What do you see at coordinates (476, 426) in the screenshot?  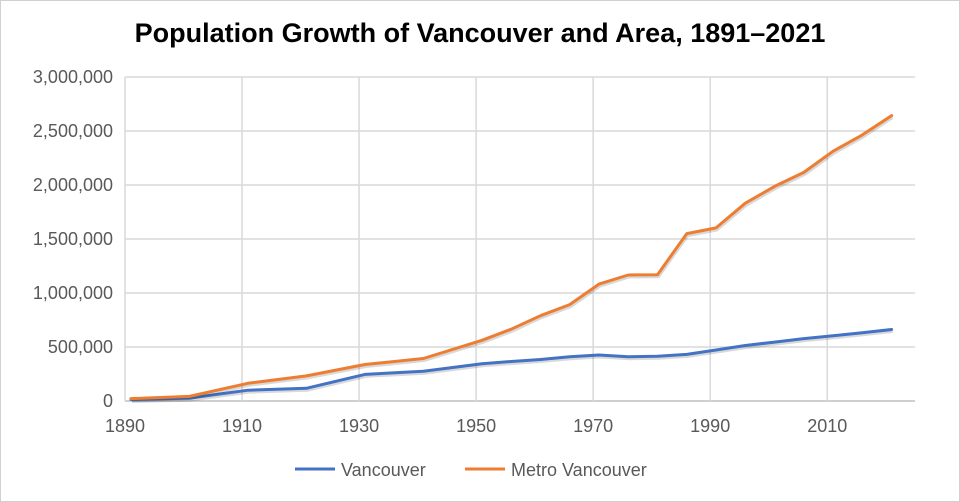 I see `x-tick-label: 1950` at bounding box center [476, 426].